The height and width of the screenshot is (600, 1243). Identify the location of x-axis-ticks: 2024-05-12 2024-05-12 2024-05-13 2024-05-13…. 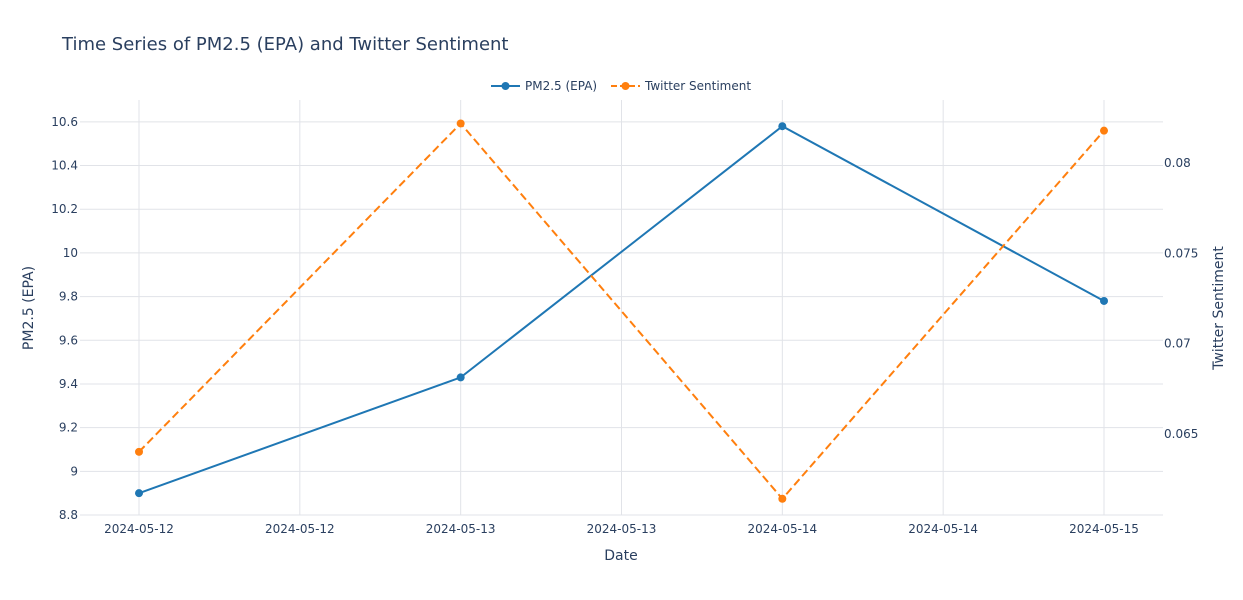
(621, 529).